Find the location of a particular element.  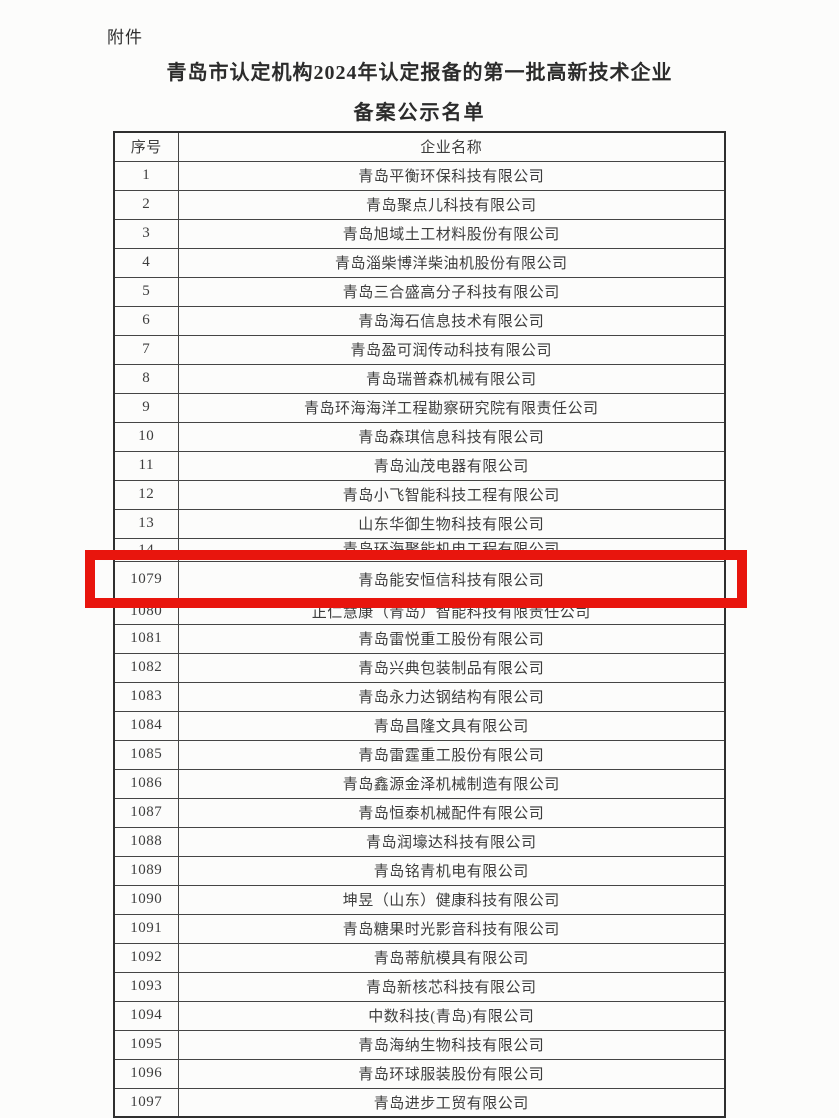

row-number-cell: 1084 is located at coordinates (146, 725).